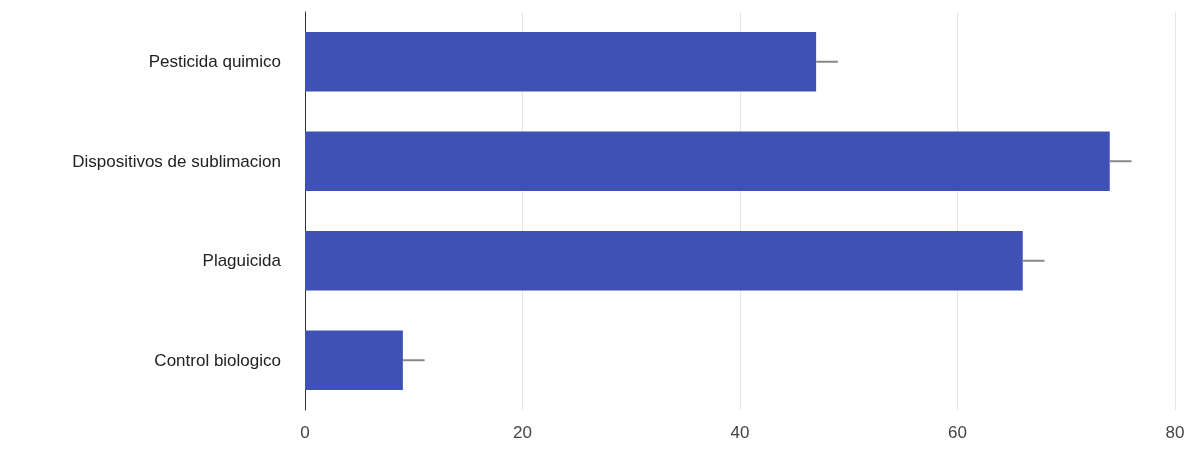 This screenshot has height=455, width=1200. Describe the element at coordinates (214, 62) in the screenshot. I see `y-tick-label: Pesticida quimico` at that location.